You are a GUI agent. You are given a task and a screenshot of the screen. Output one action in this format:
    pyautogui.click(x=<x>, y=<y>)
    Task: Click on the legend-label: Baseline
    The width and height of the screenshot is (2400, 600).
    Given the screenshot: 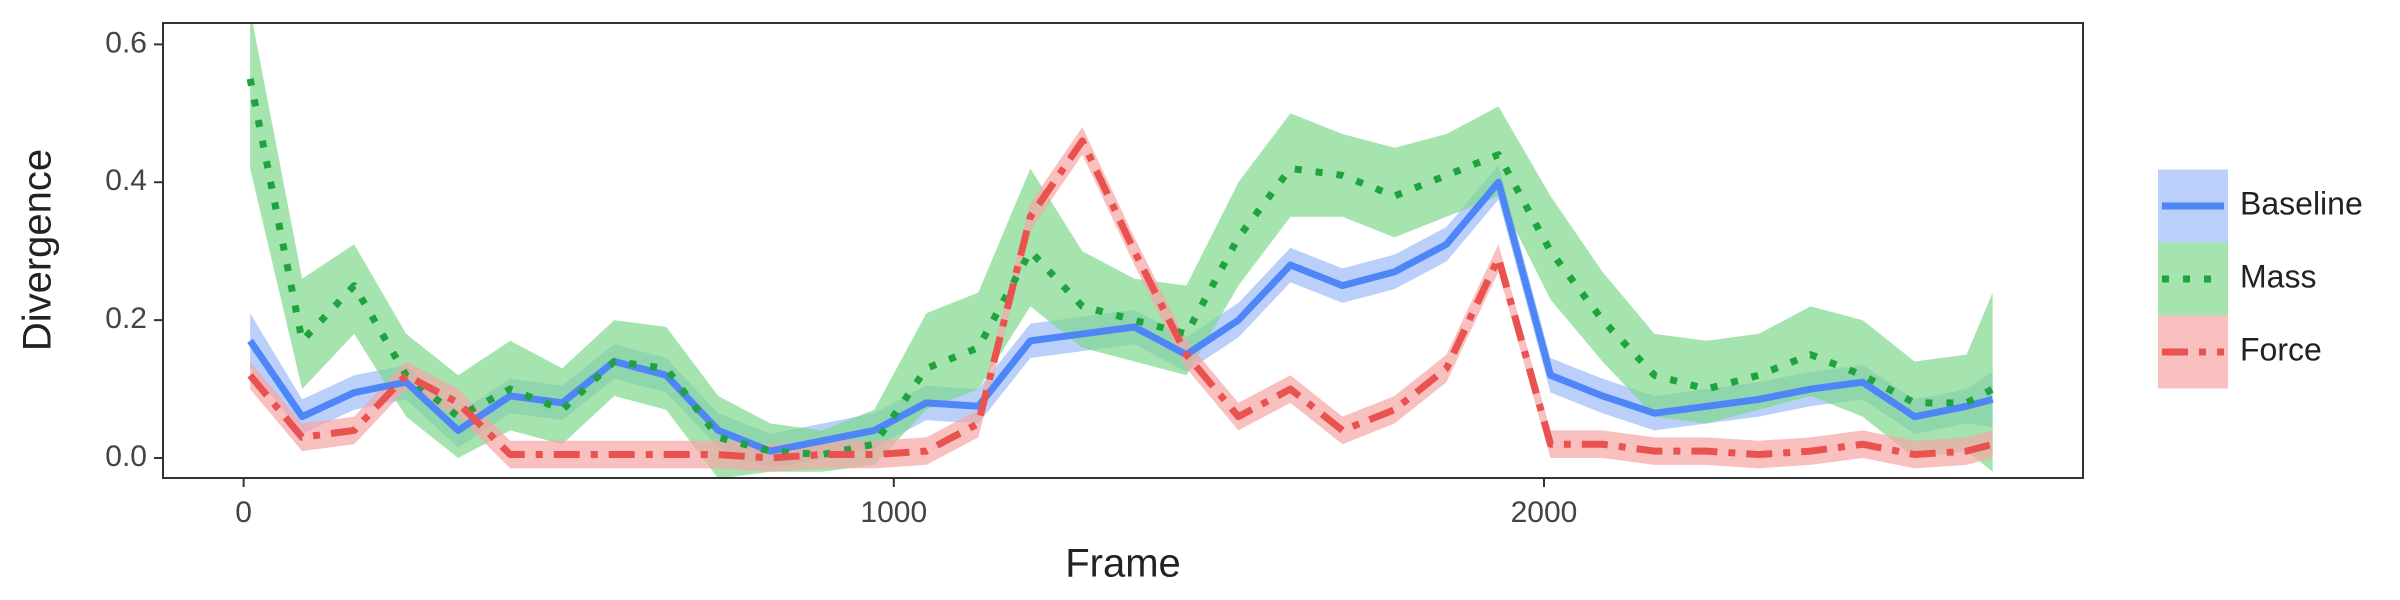 What is the action you would take?
    pyautogui.click(x=2301, y=203)
    